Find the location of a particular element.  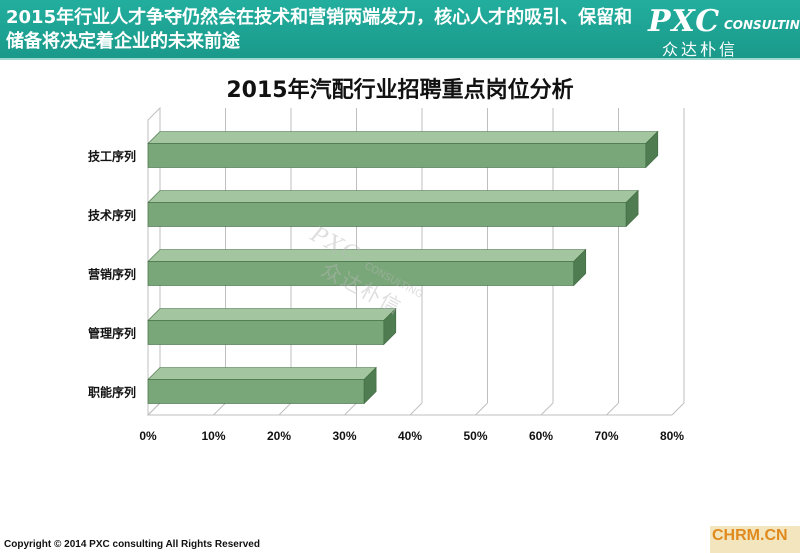

x-tick-label: 80% is located at coordinates (672, 436).